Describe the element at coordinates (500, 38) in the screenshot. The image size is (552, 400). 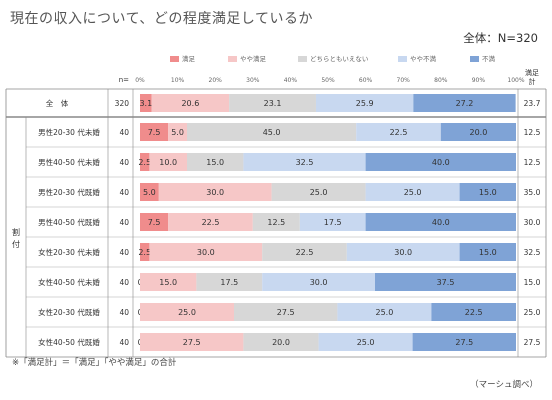
I see `total-sample-label: 全体：N=320` at that location.